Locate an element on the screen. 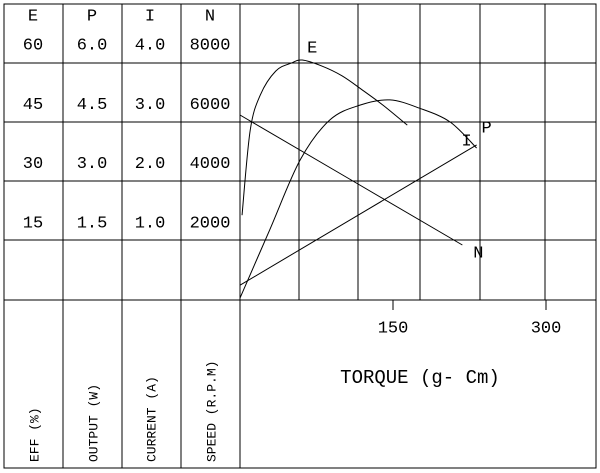 The width and height of the screenshot is (600, 473). y-tick-label: 1.5 is located at coordinates (92, 223).